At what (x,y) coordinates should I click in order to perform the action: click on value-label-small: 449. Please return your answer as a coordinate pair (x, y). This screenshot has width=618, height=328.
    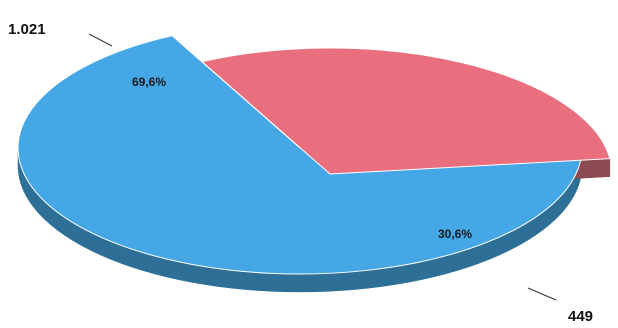
    Looking at the image, I should click on (580, 316).